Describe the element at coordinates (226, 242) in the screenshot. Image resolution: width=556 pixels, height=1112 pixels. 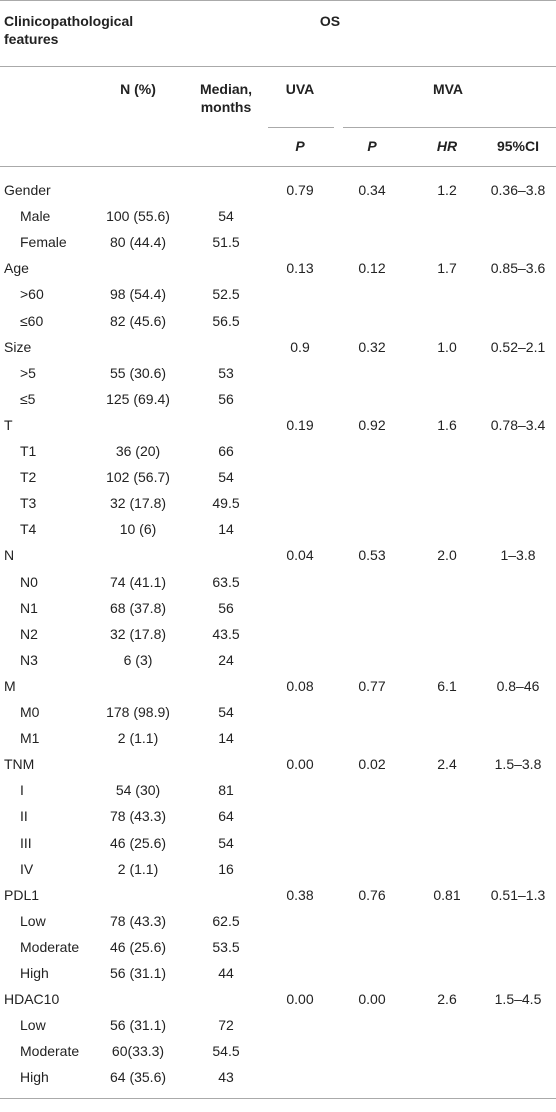
I see `table-cell: 51.5` at that location.